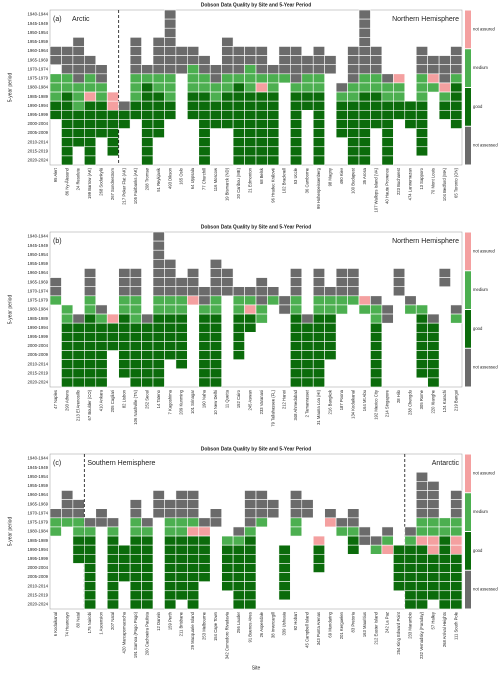  I want to click on x-tick-label: 45 Campbell Island, so click(307, 629).